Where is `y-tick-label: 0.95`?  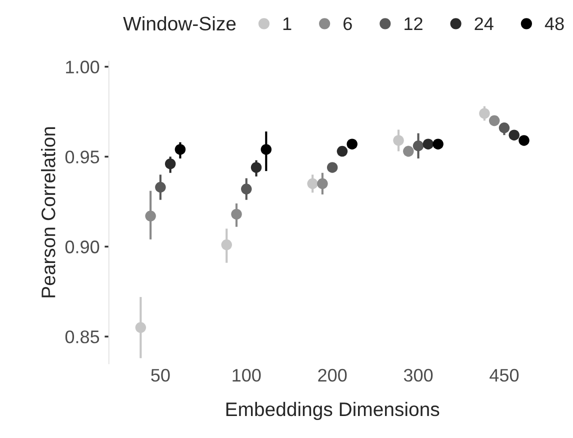 y-tick-label: 0.95 is located at coordinates (82, 157).